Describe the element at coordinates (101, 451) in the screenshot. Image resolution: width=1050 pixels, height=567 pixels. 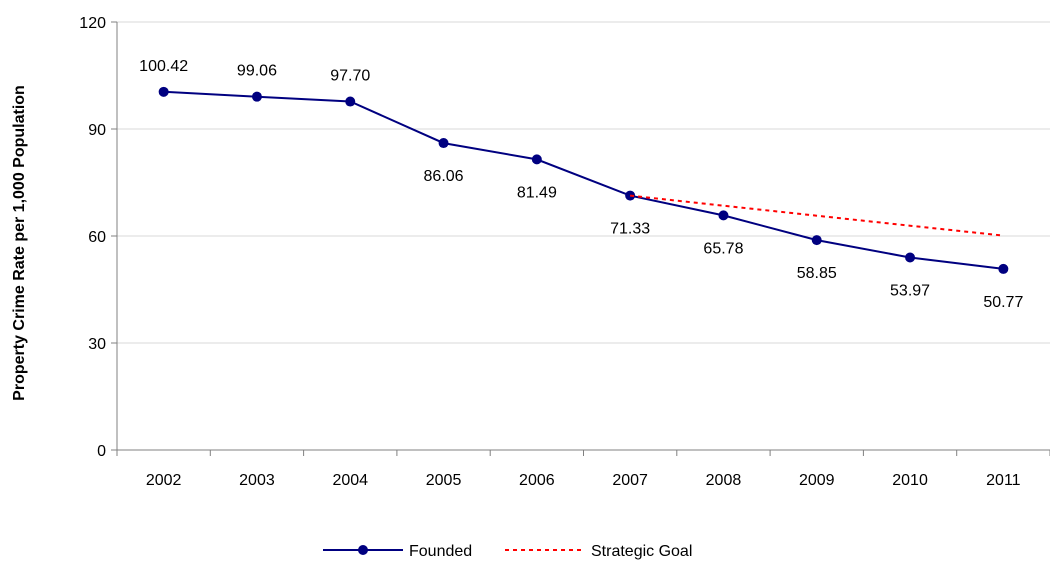
I see `y-tick-label: 0` at that location.